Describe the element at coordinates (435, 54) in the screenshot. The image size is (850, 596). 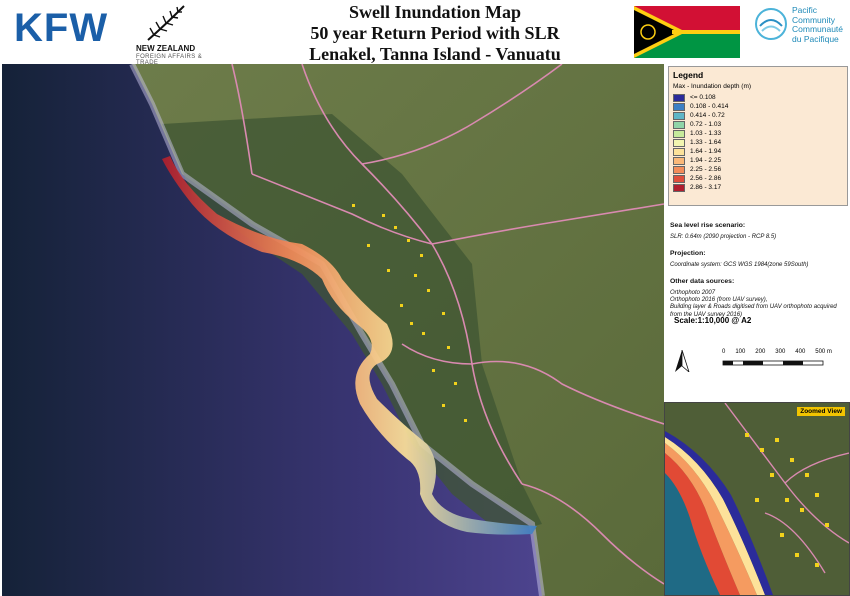
I see `title-line-3: Lenakel, Tanna Island - Vanuatu` at that location.